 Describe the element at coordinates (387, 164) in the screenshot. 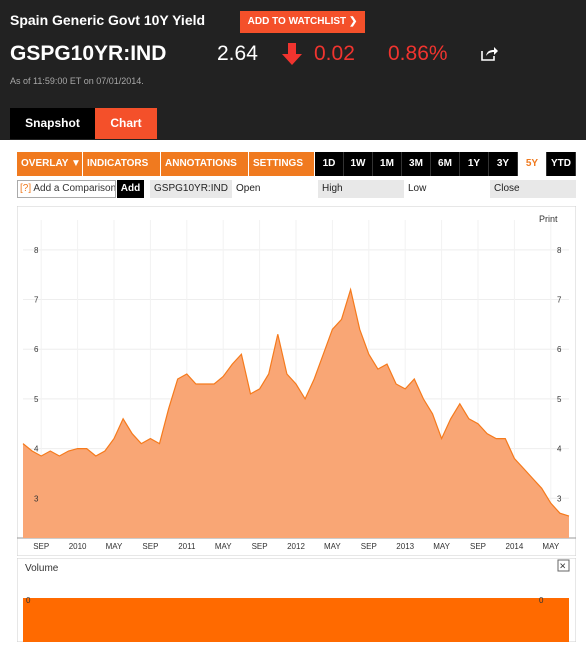

I see `range-1m: 1M` at that location.